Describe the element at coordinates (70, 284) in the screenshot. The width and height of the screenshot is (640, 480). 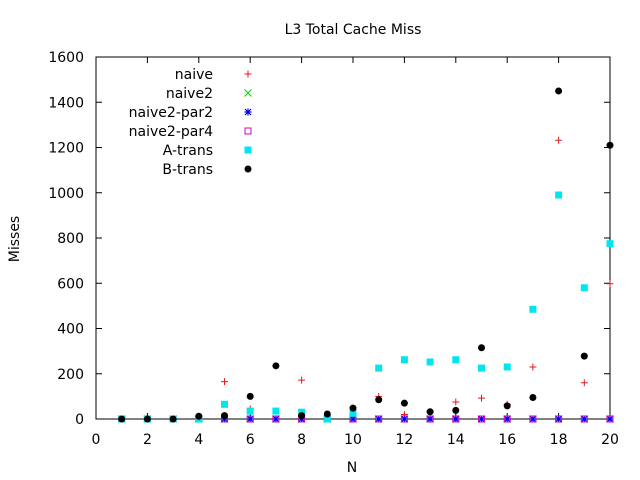
I see `y-tick-label: 600` at that location.